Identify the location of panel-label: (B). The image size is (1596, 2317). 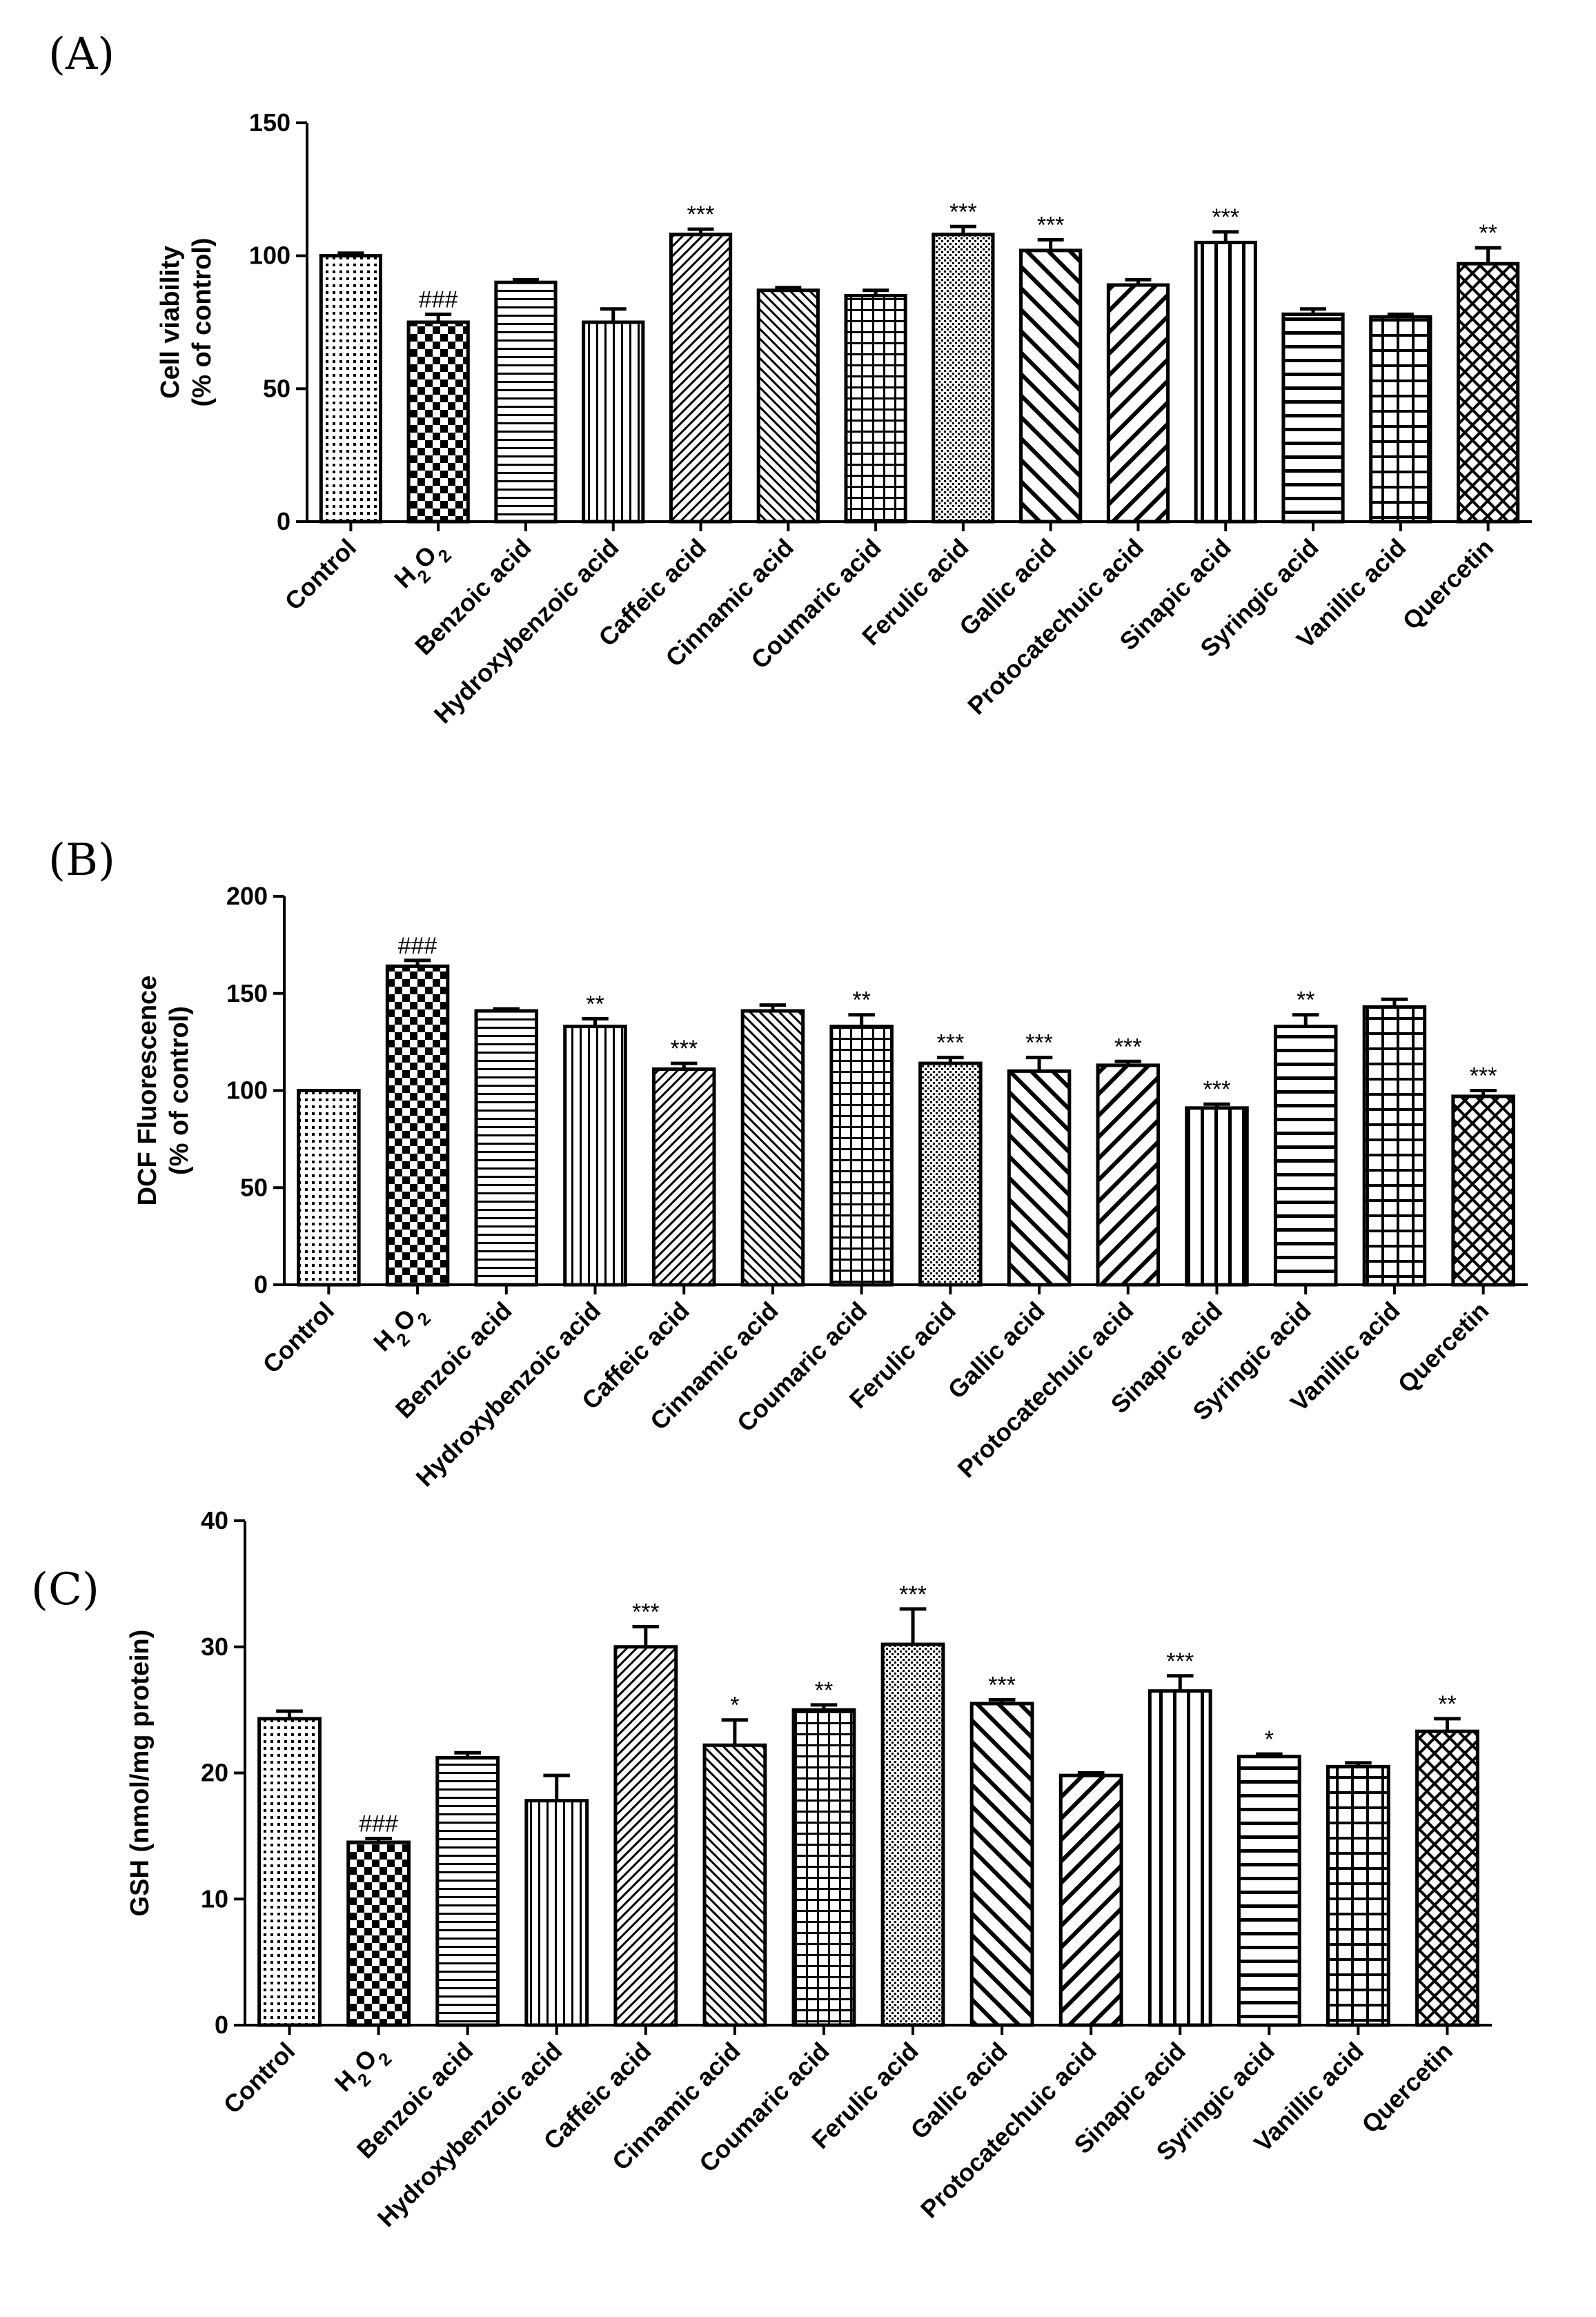
(81, 860).